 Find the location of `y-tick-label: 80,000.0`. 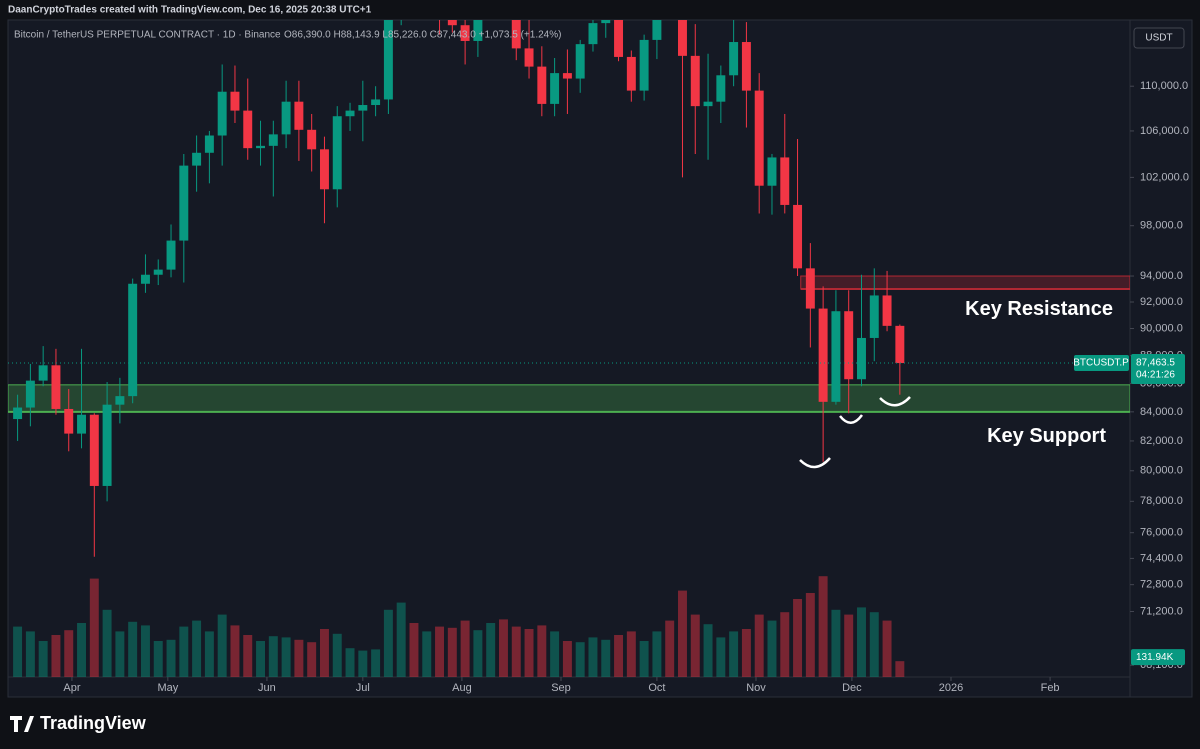

y-tick-label: 80,000.0 is located at coordinates (1161, 471).